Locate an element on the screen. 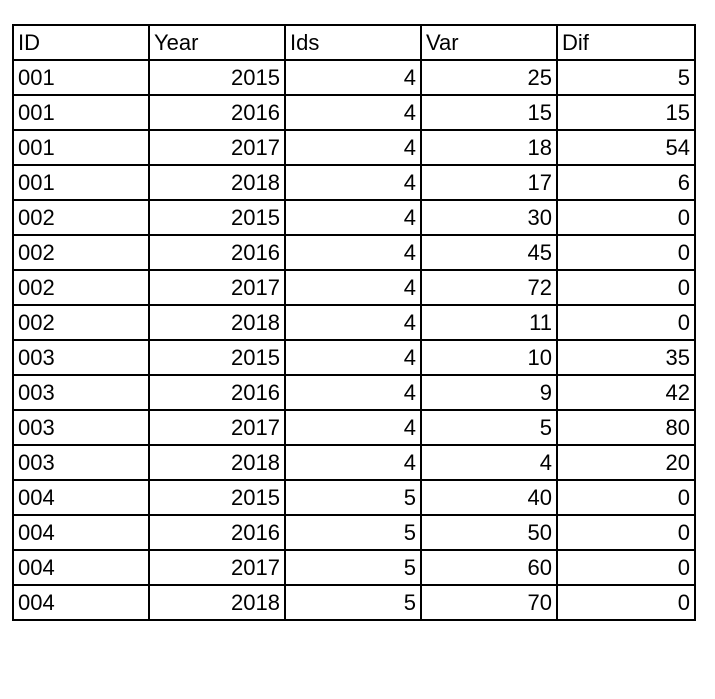 This screenshot has width=715, height=699. header-cell: Ids is located at coordinates (353, 42).